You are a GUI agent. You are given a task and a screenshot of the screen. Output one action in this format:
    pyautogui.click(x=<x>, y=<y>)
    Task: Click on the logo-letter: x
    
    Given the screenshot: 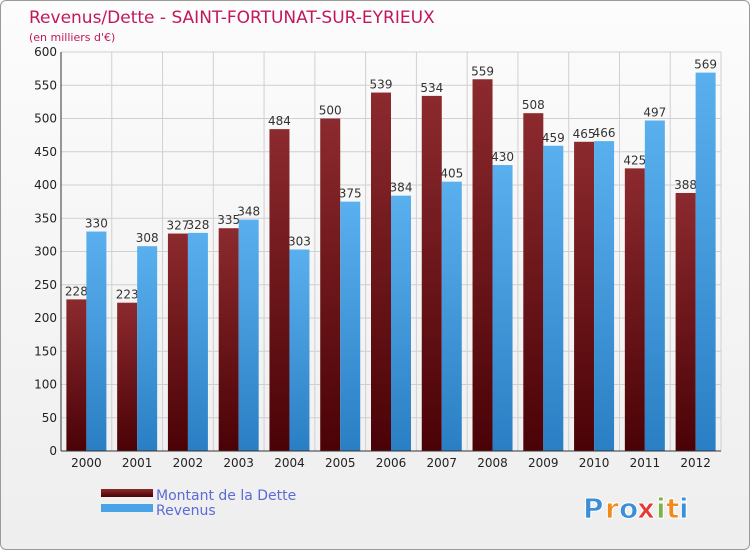 What is the action you would take?
    pyautogui.click(x=646, y=508)
    